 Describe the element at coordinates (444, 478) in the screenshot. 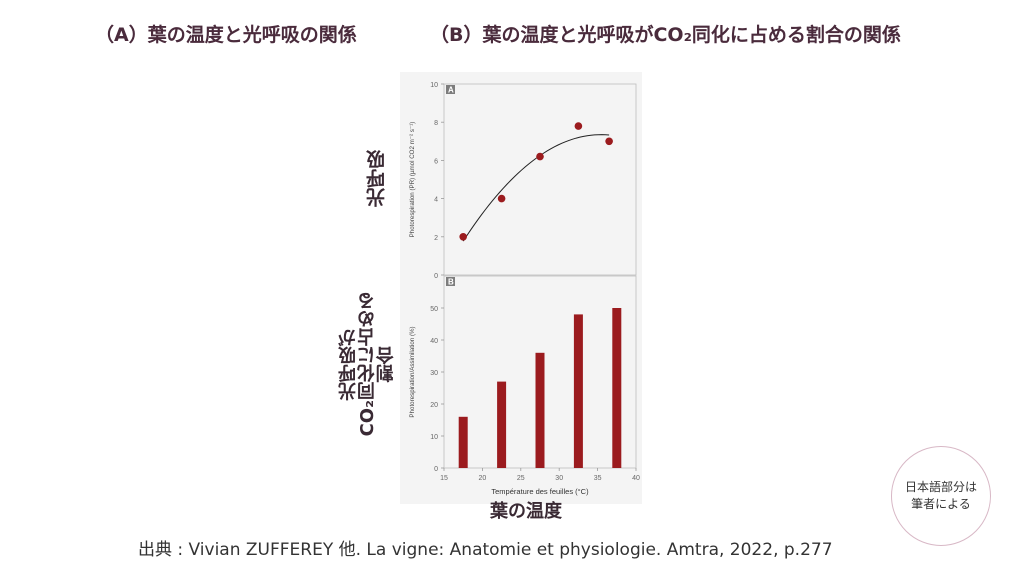

I see `panel-b-xtick-label: 15` at that location.